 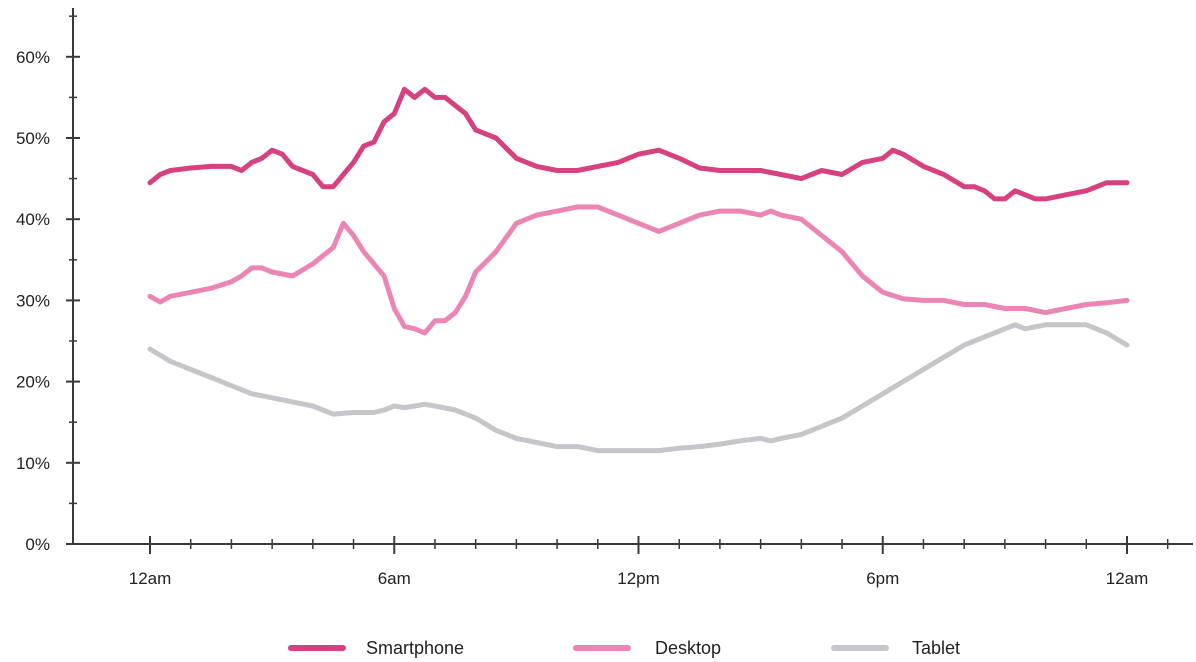 What do you see at coordinates (33, 382) in the screenshot?
I see `y-tick-label: 20%` at bounding box center [33, 382].